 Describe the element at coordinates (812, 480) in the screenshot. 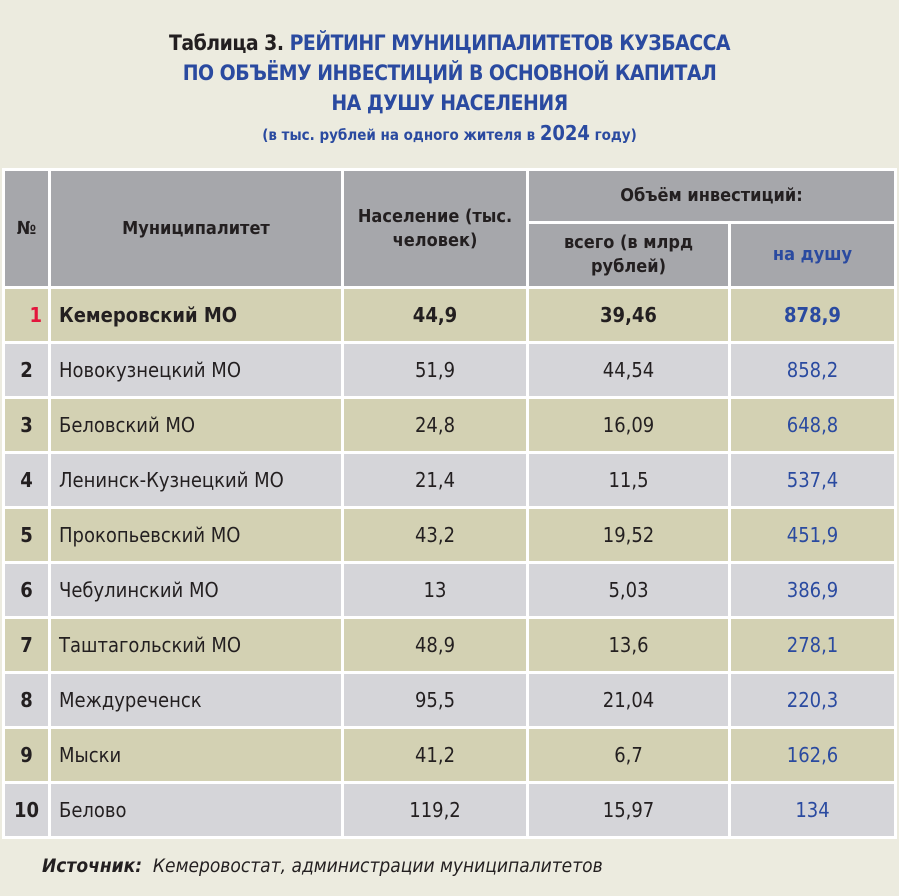

I see `per-capita-cell: 537,4` at that location.